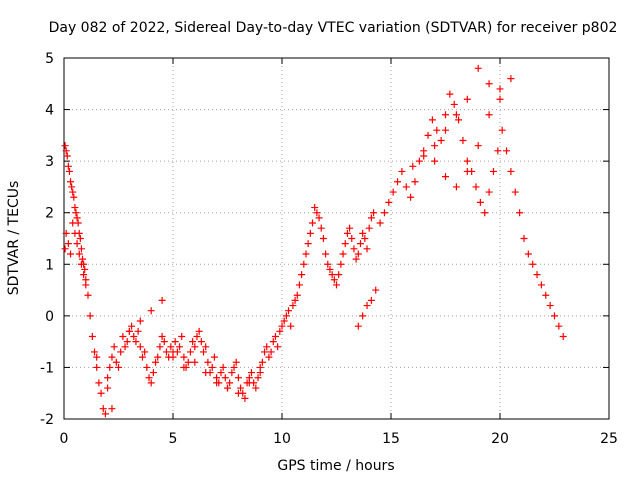 This screenshot has height=480, width=640. Describe the element at coordinates (47, 420) in the screenshot. I see `y-tick-label: -2` at that location.